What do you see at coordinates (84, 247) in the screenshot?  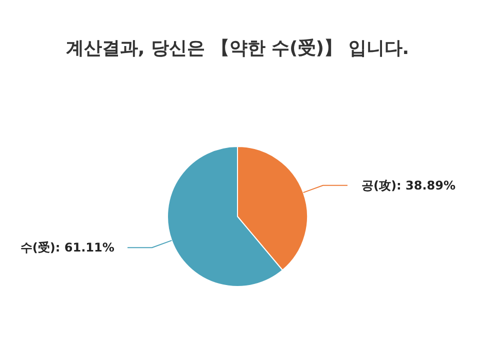 I see `data-label: : 61.11%` at bounding box center [84, 247].